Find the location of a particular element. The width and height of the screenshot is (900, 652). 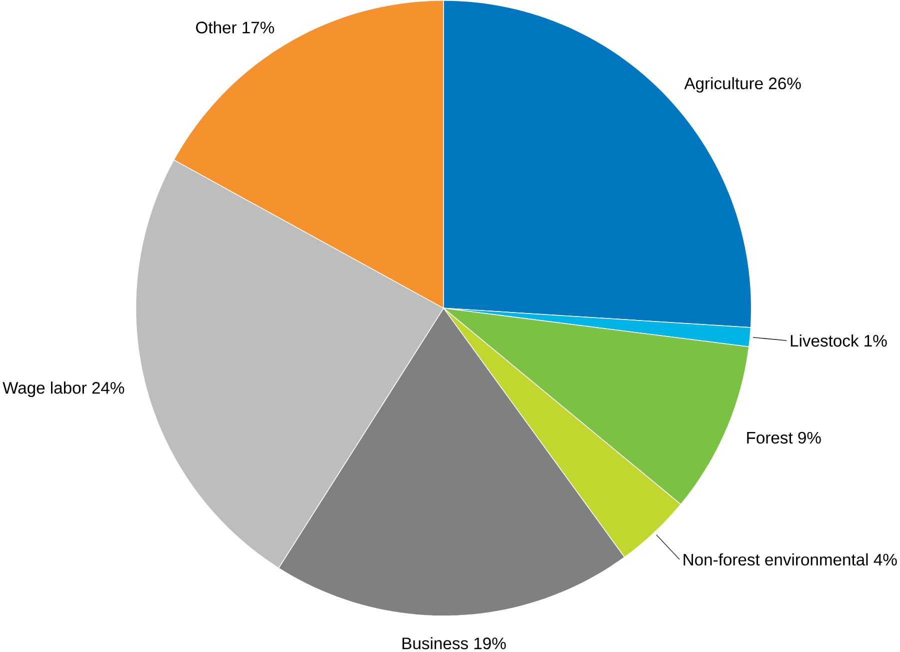

slice-label: Livestock 1% is located at coordinates (838, 340).